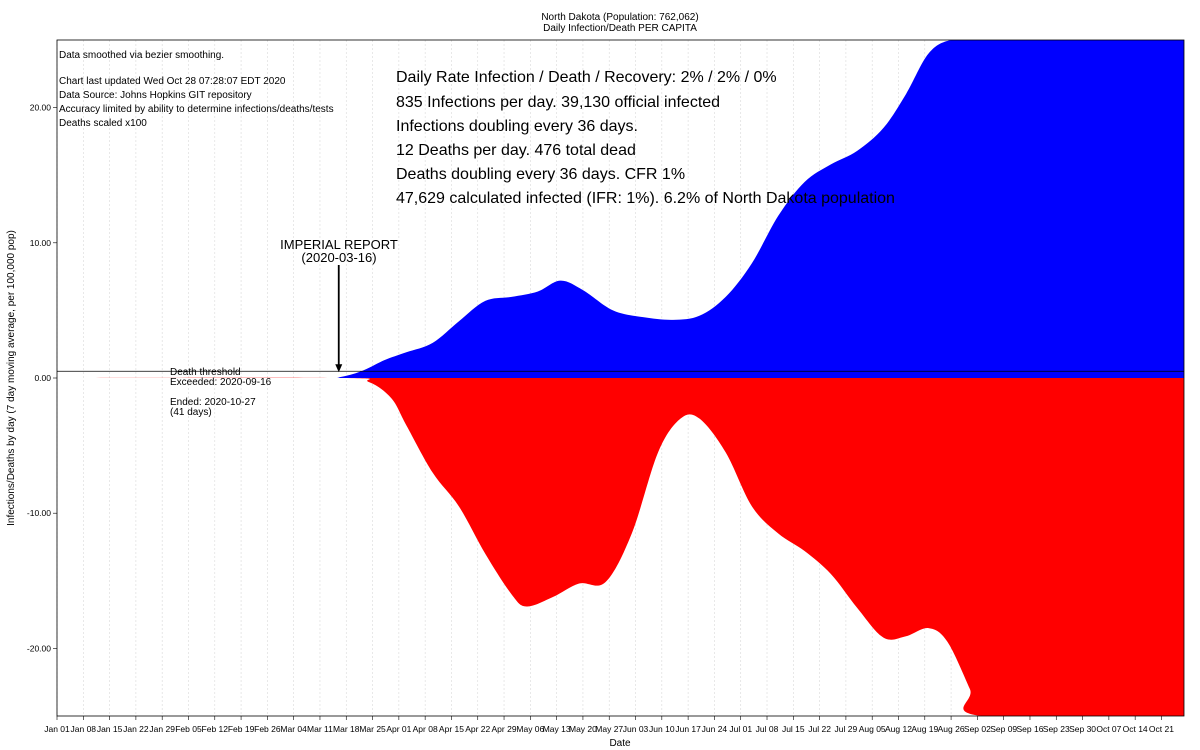 Image resolution: width=1200 pixels, height=750 pixels. Describe the element at coordinates (42, 378) in the screenshot. I see `y-tick-label: 0.00` at that location.